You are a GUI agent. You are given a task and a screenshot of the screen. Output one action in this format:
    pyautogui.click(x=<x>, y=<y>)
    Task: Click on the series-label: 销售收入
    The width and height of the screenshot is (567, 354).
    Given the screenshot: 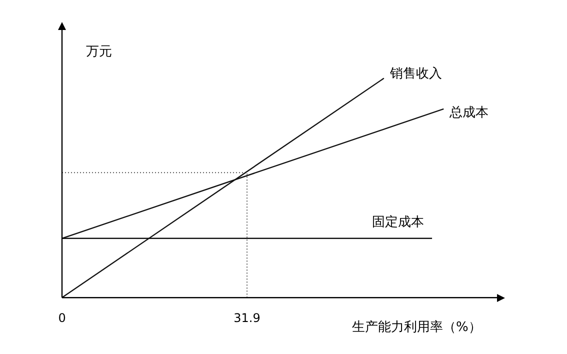 What is the action you would take?
    pyautogui.click(x=415, y=74)
    